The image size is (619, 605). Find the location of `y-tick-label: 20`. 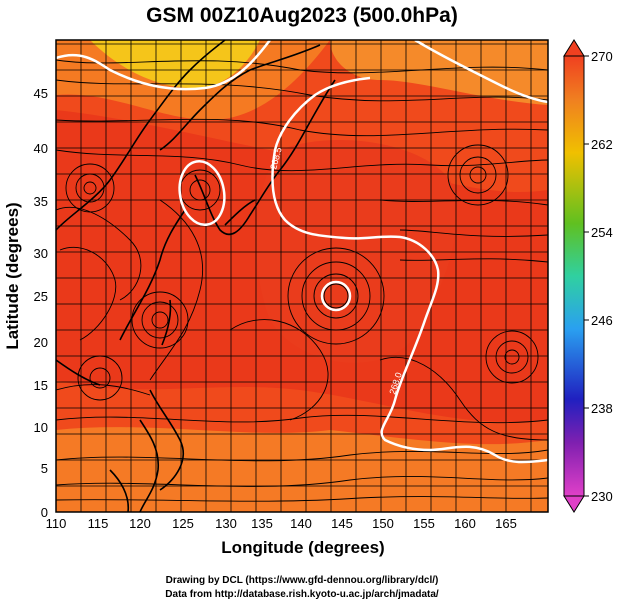

y-tick-label: 20 is located at coordinates (41, 342).